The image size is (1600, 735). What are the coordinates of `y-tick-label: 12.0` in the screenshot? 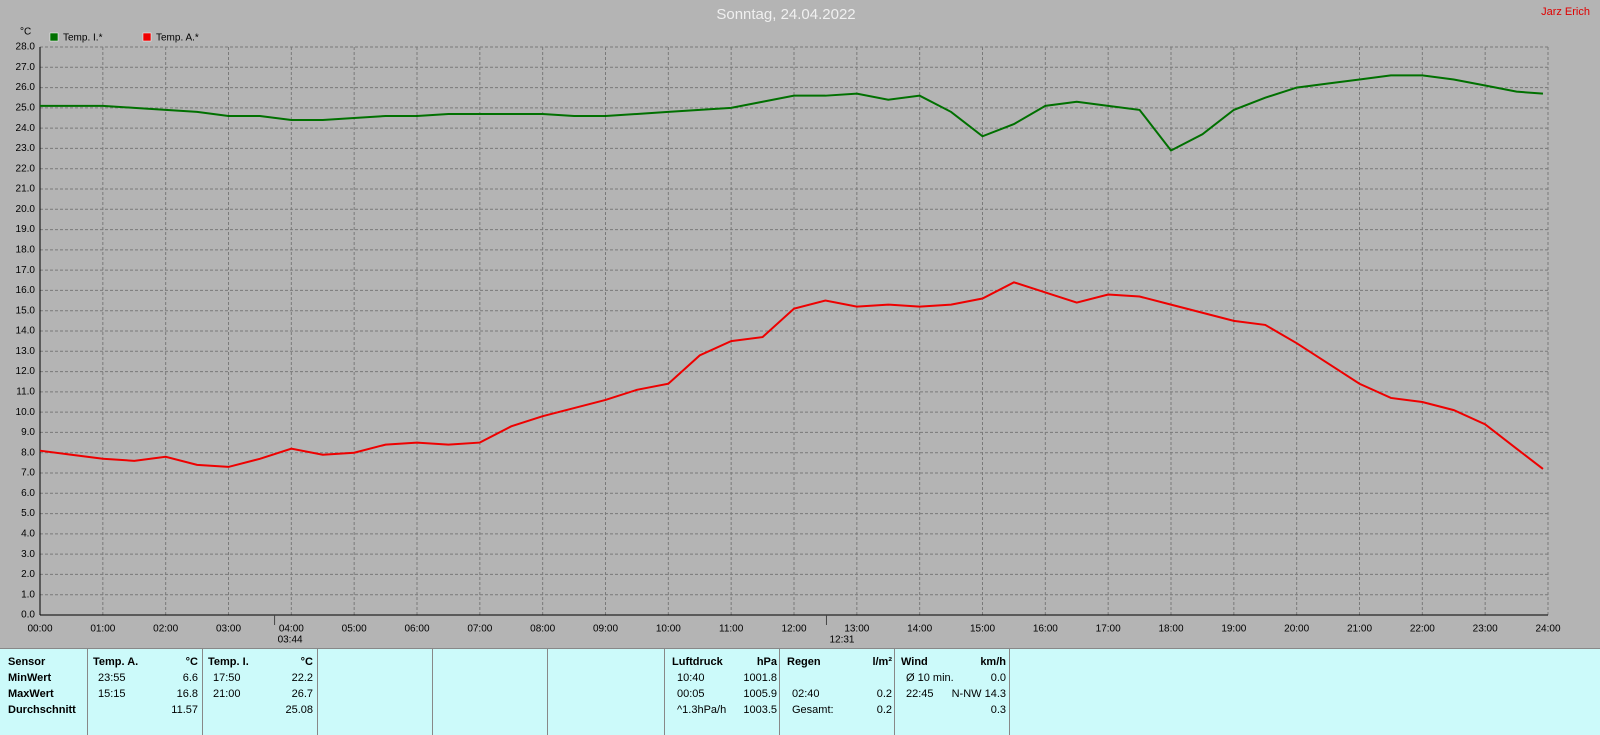 It's located at (26, 371).